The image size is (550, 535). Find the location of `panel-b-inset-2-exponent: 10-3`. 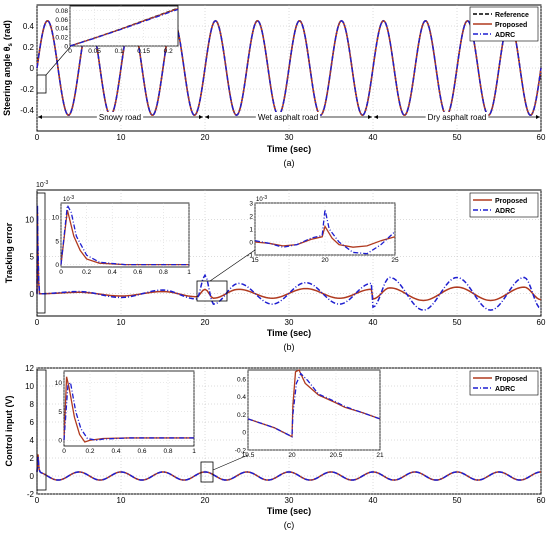

panel-b-inset-2-exponent: 10-3 is located at coordinates (261, 199).